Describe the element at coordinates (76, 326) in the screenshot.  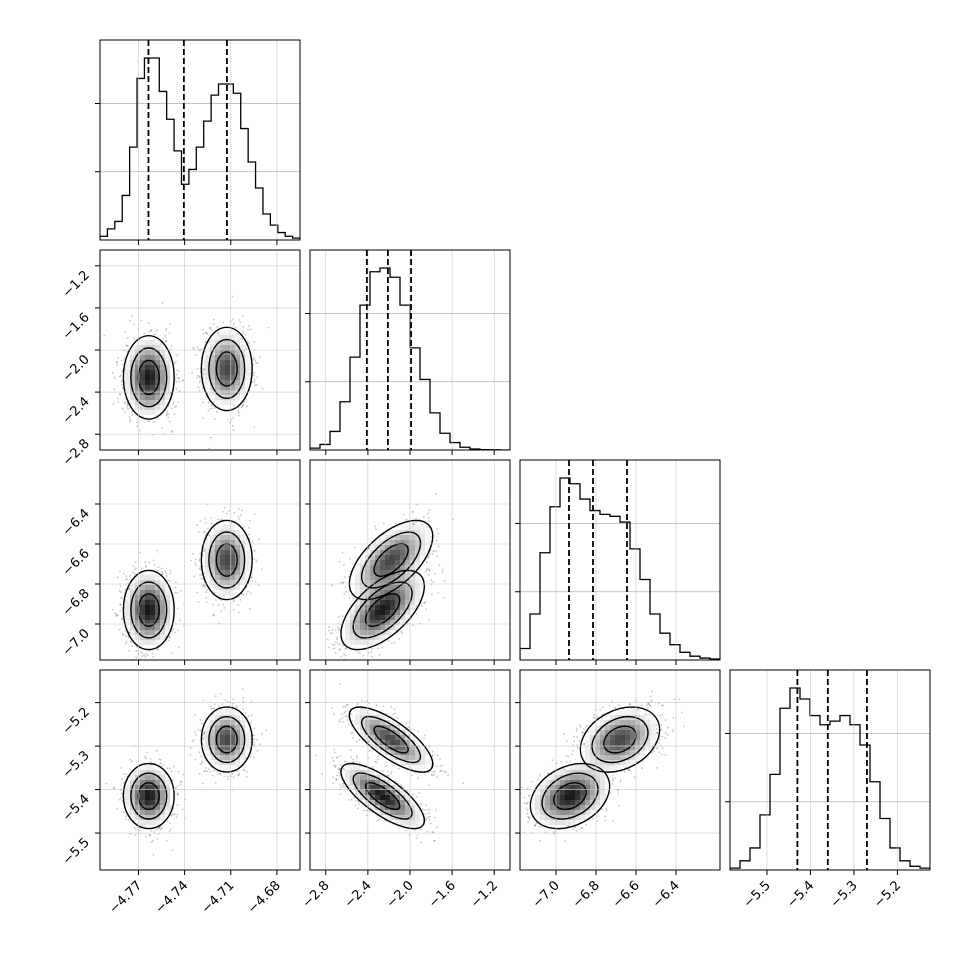
I see `y-tick-label: −1.6` at that location.